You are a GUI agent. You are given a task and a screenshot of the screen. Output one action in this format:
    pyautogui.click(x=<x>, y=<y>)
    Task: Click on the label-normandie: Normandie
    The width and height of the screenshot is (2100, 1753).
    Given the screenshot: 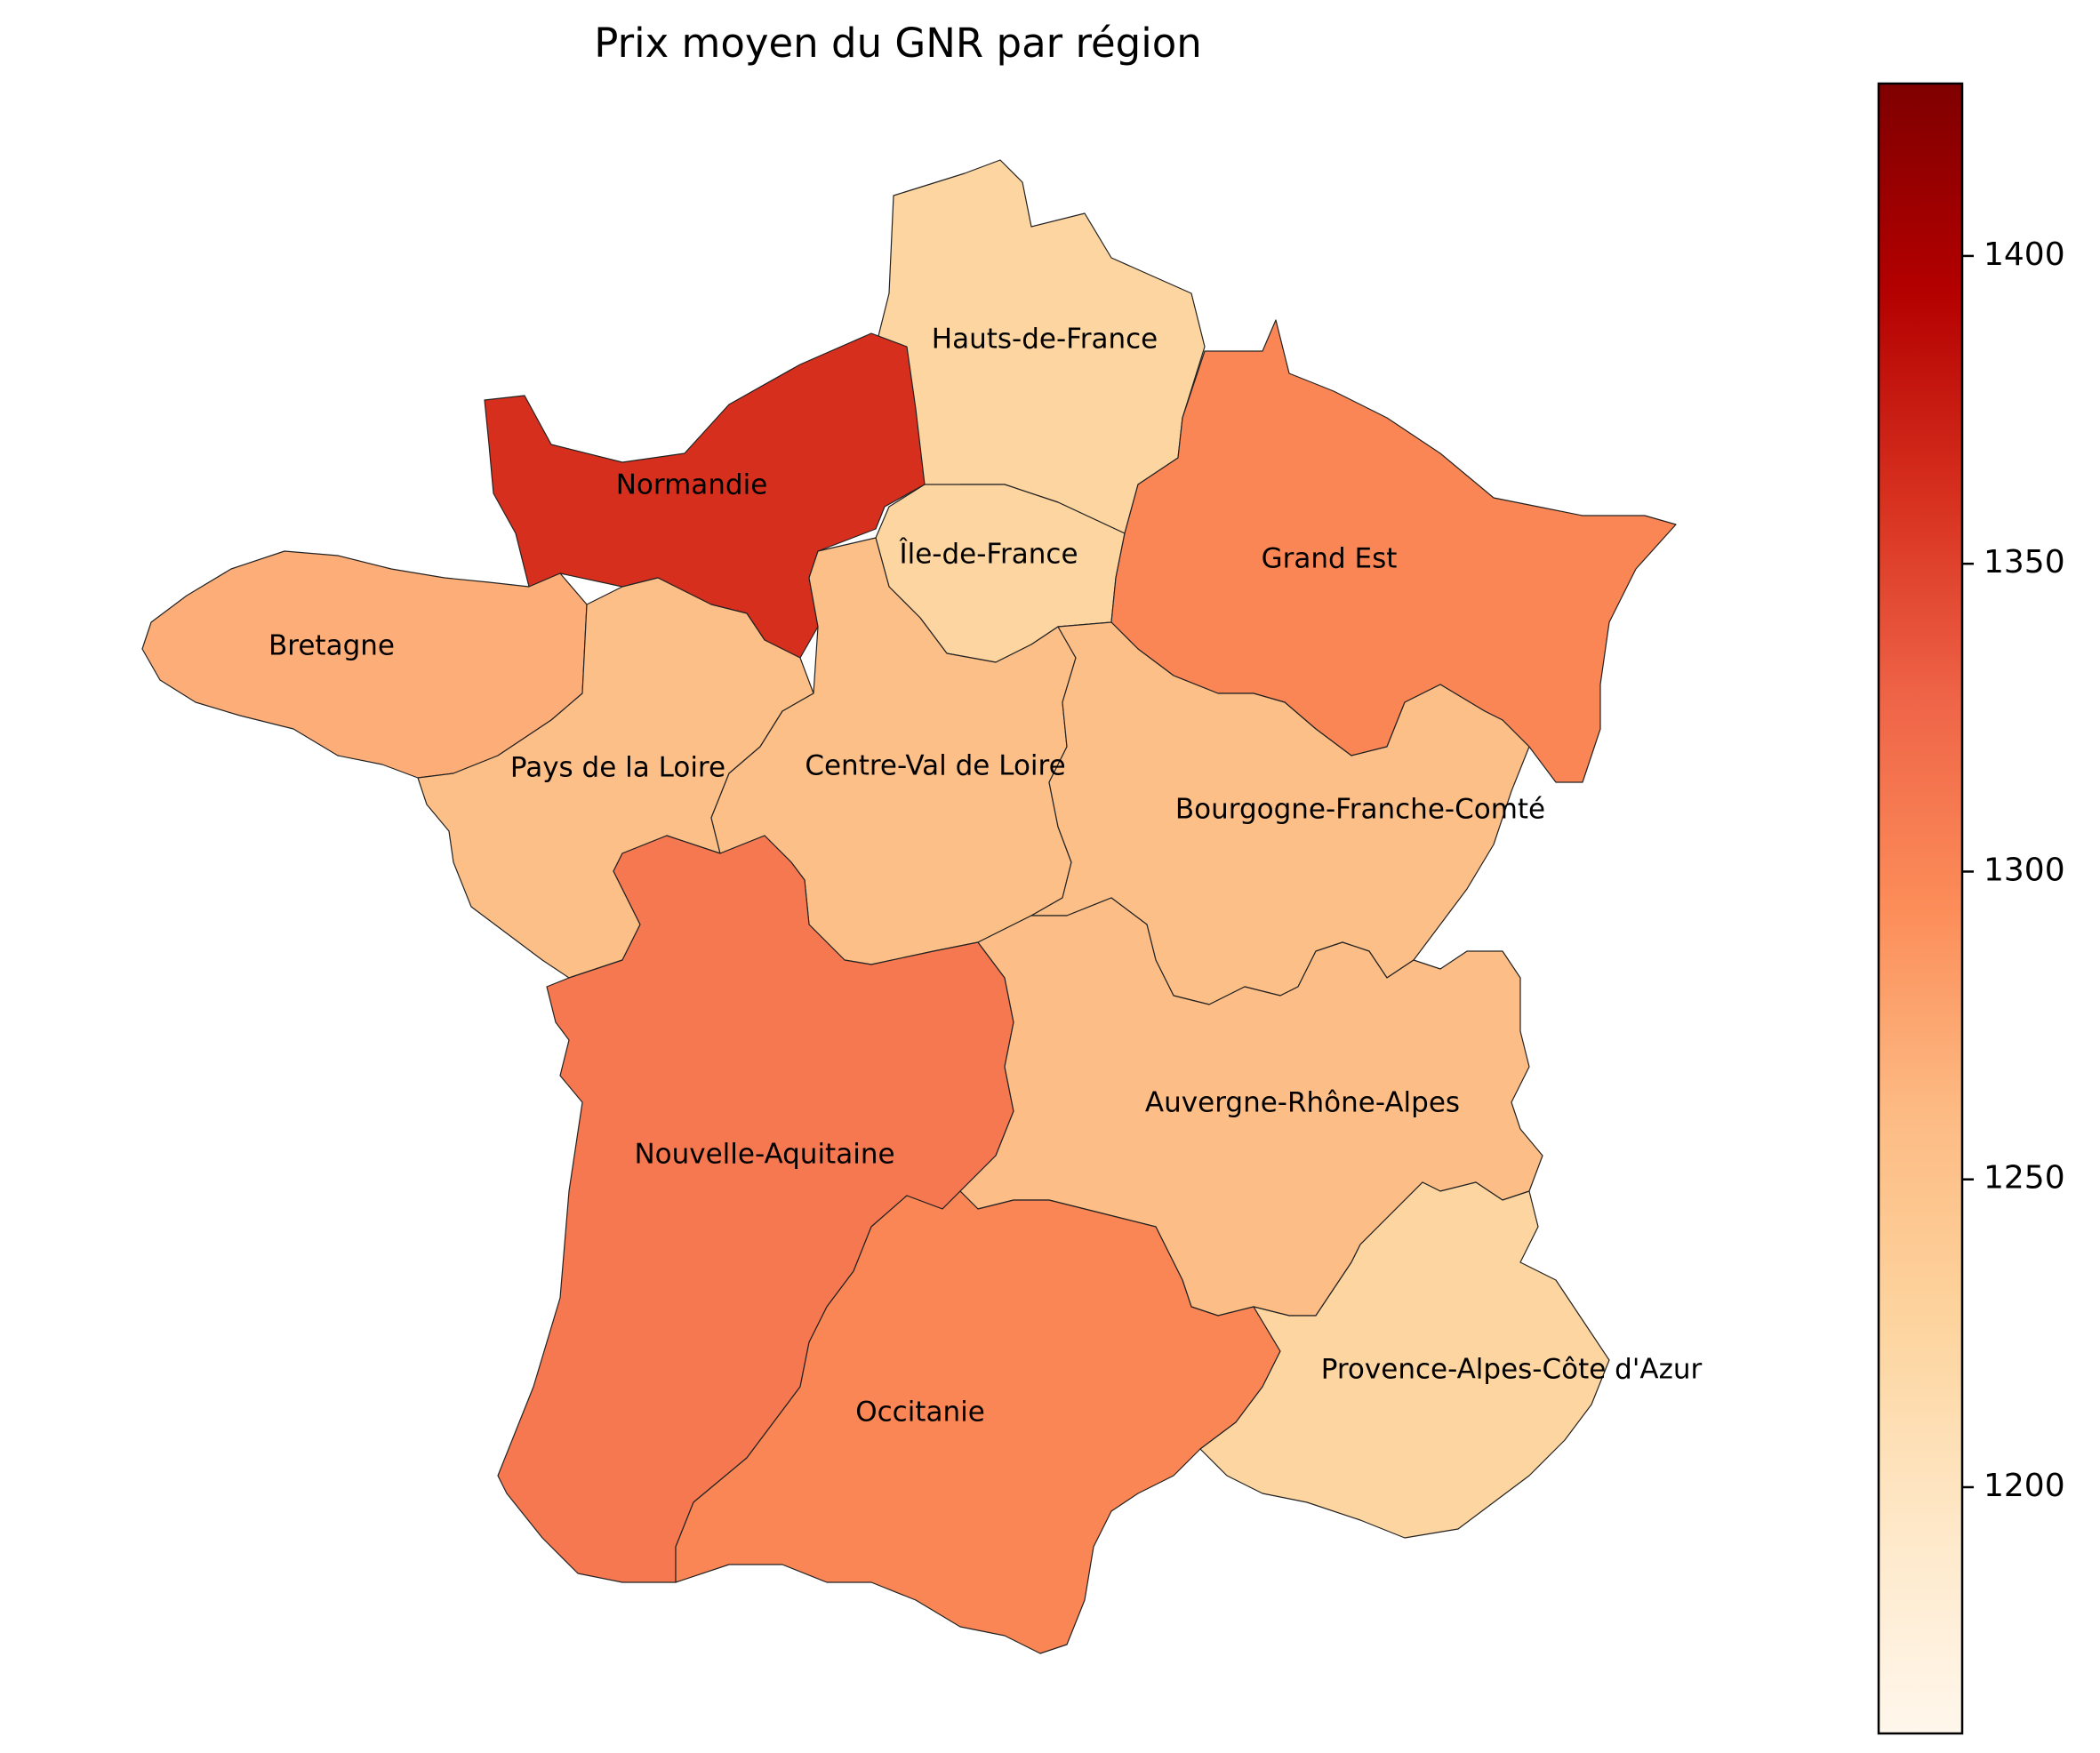 What is the action you would take?
    pyautogui.click(x=692, y=485)
    